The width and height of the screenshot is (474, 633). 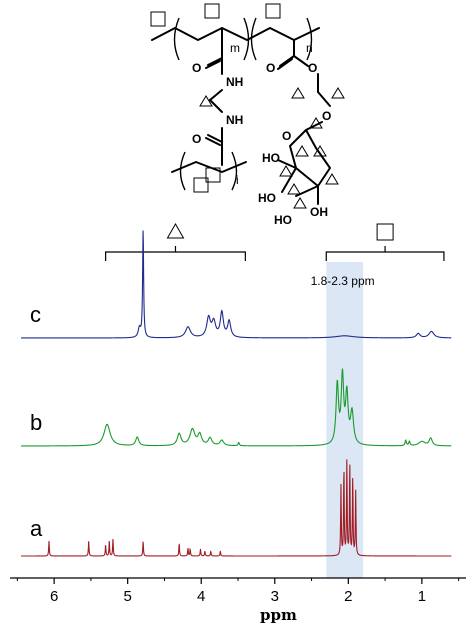 I want to click on subscript-i: i, so click(x=237, y=180).